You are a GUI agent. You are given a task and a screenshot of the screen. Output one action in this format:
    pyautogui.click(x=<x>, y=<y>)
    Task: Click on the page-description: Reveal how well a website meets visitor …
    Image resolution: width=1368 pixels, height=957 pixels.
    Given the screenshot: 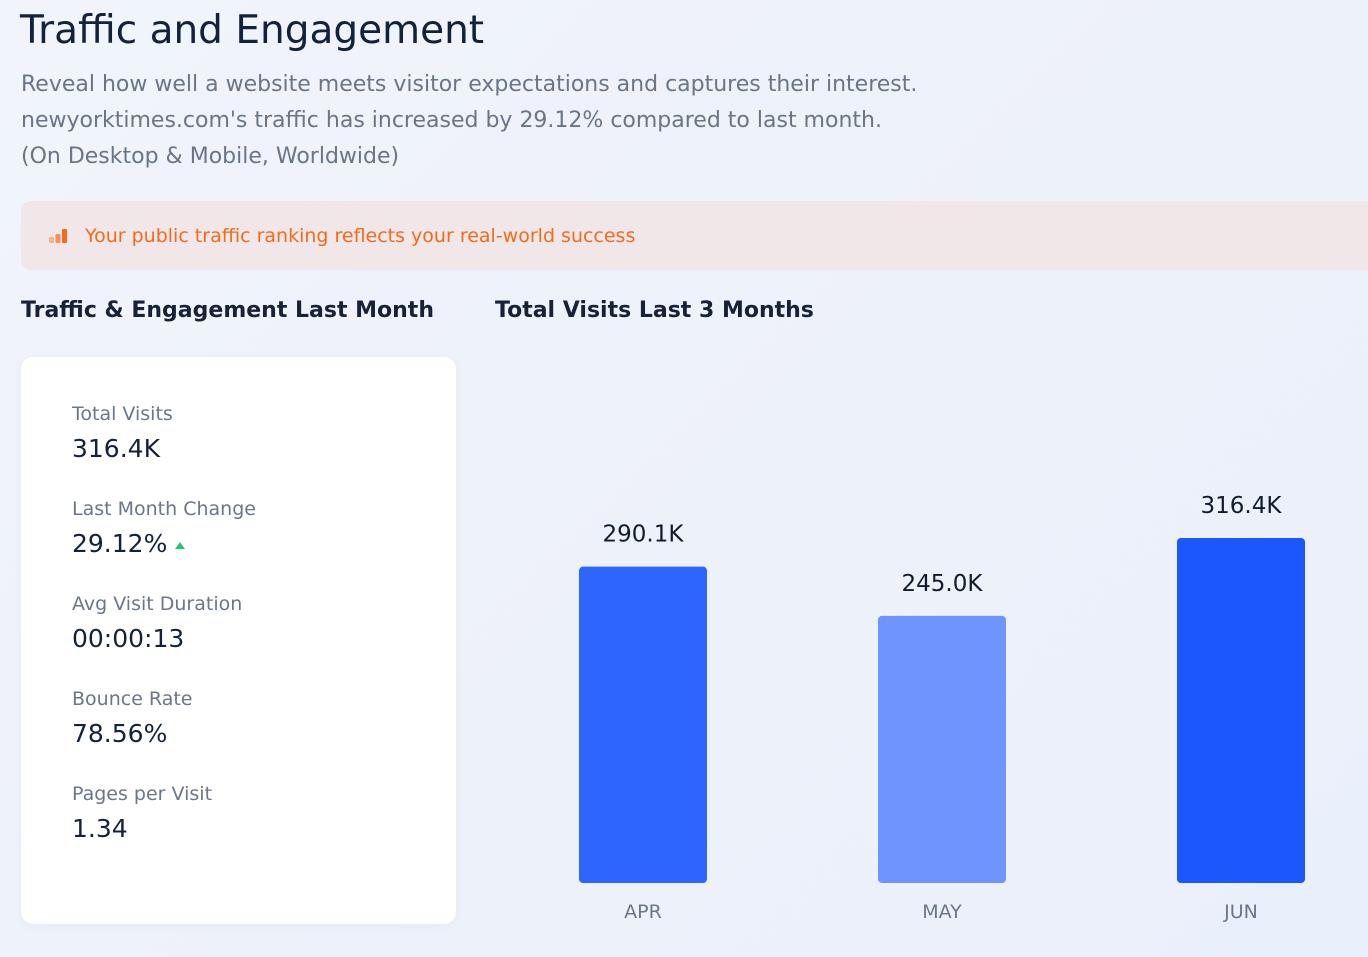 What is the action you would take?
    pyautogui.click(x=469, y=121)
    